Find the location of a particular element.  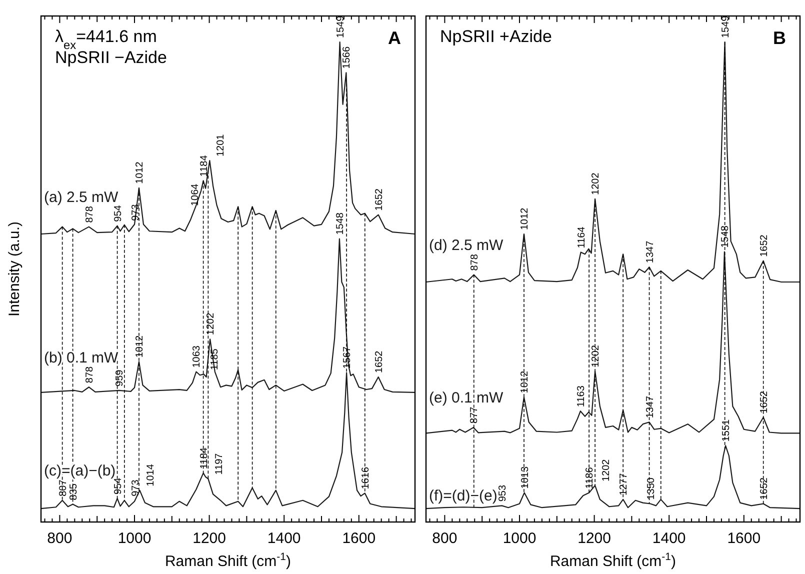

annotation: 1014 is located at coordinates (151, 475).